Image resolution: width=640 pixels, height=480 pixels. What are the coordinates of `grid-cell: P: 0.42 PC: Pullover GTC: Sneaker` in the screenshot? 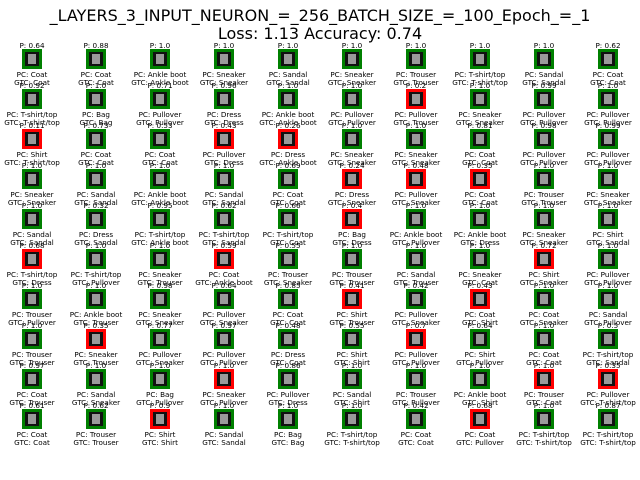 It's located at (416, 305).